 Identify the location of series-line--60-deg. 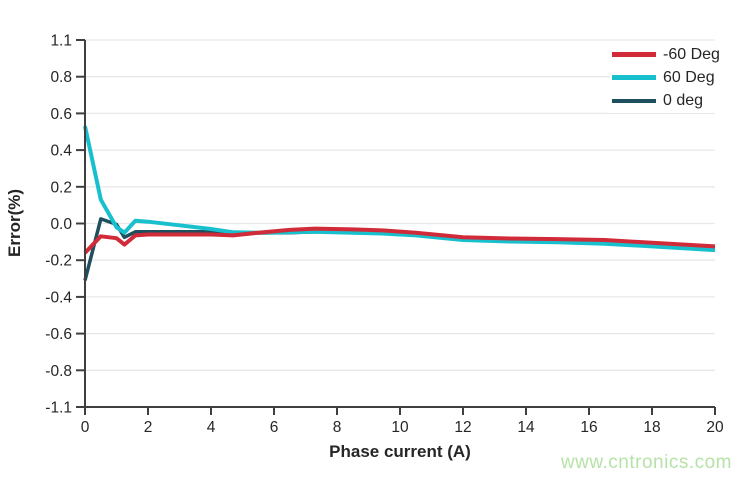
(399, 240).